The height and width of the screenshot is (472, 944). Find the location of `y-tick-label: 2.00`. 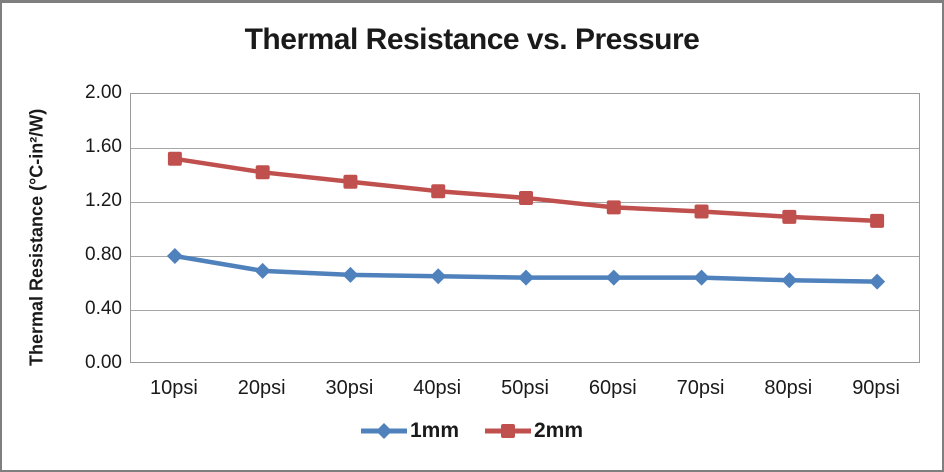

y-tick-label: 2.00 is located at coordinates (103, 92).